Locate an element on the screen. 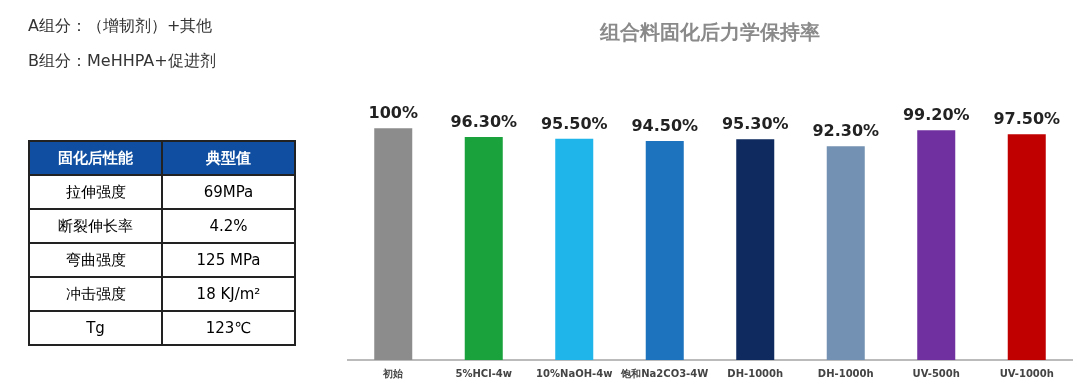  text: B组分：MeHHPA+促进剂 is located at coordinates (122, 61).